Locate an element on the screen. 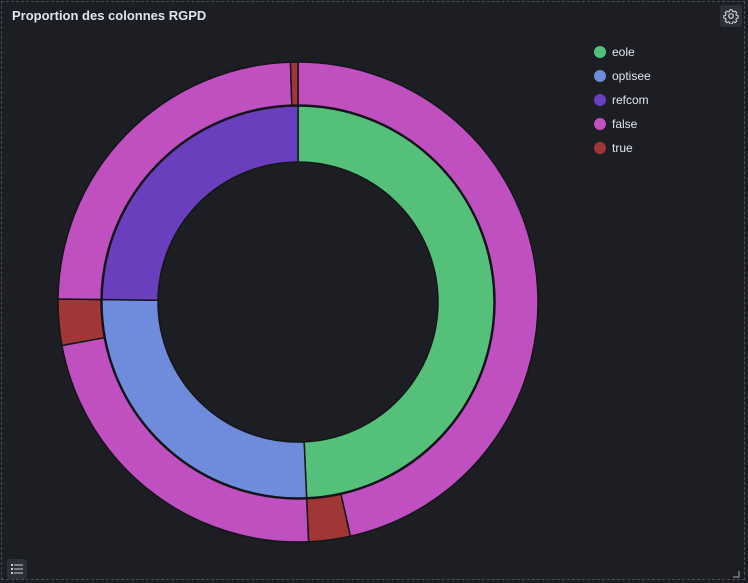 The image size is (748, 583). legend: eole optisee refcom false true is located at coordinates (622, 100).